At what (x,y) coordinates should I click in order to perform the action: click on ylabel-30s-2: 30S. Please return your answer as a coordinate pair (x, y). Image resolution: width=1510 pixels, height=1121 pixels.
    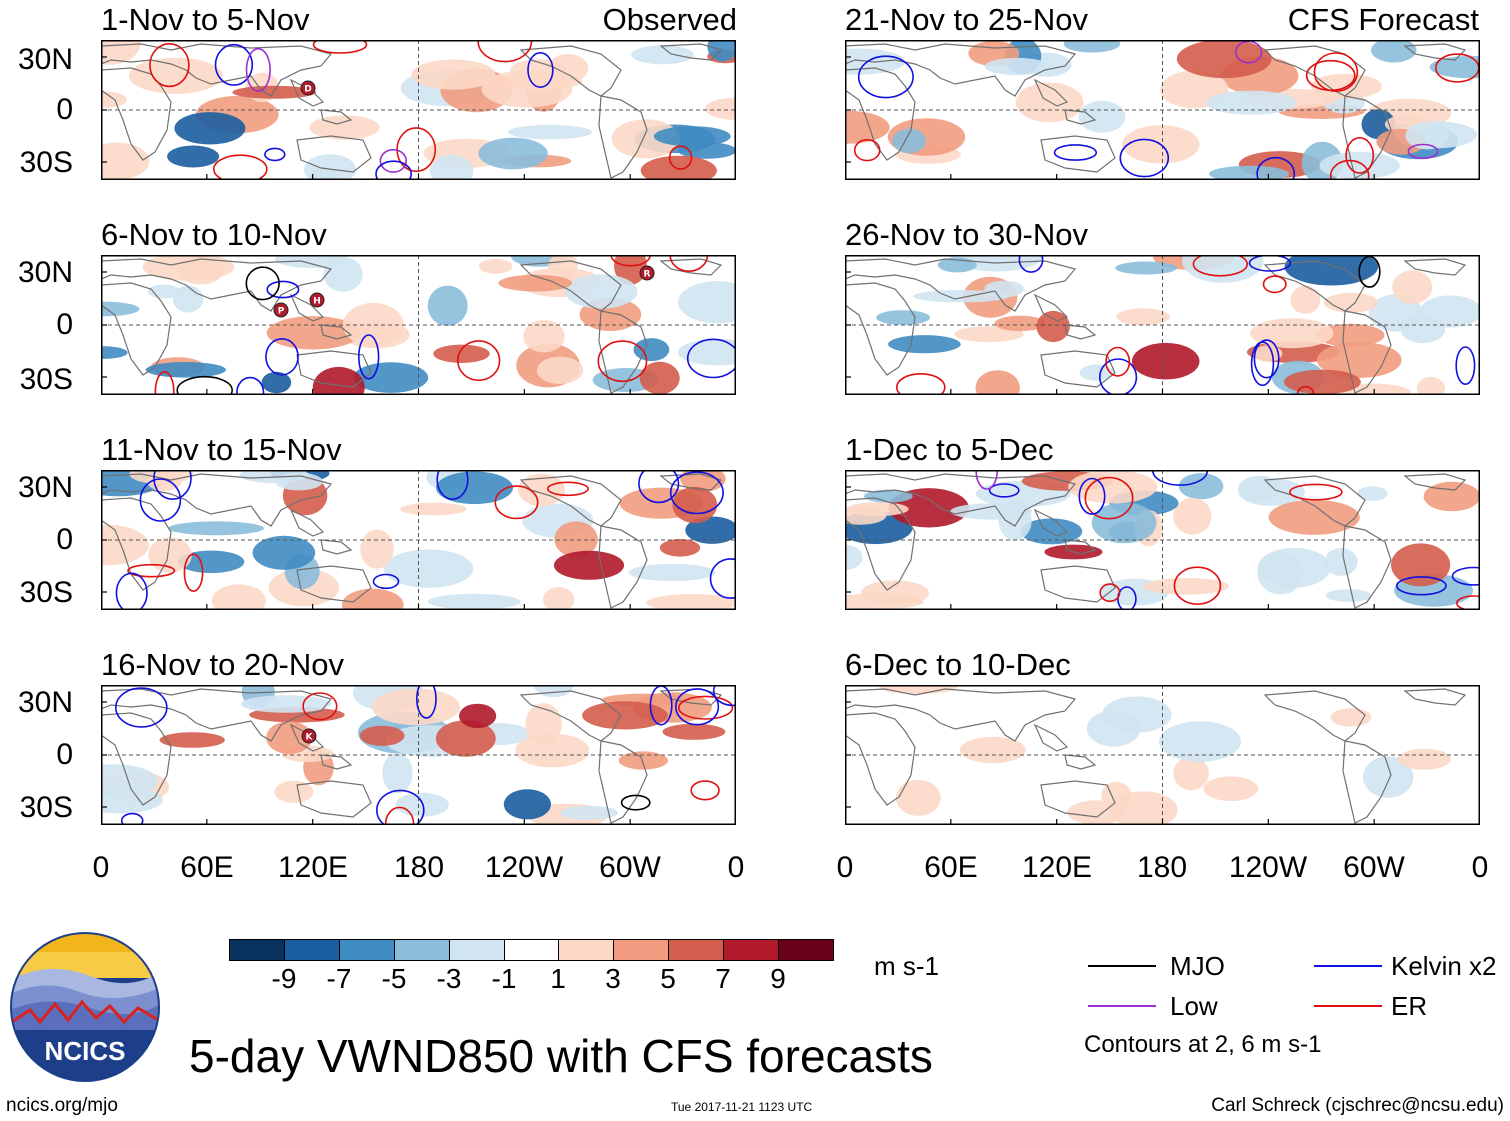
    Looking at the image, I should click on (46, 379).